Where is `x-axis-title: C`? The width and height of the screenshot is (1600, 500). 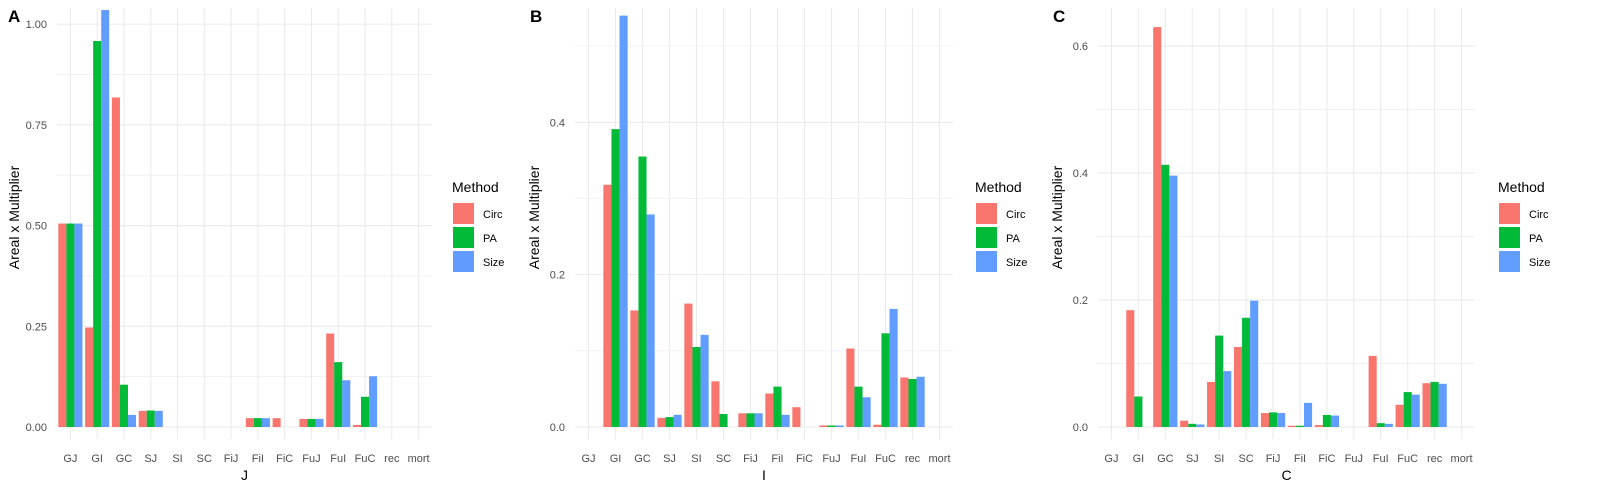 x-axis-title: C is located at coordinates (1286, 475).